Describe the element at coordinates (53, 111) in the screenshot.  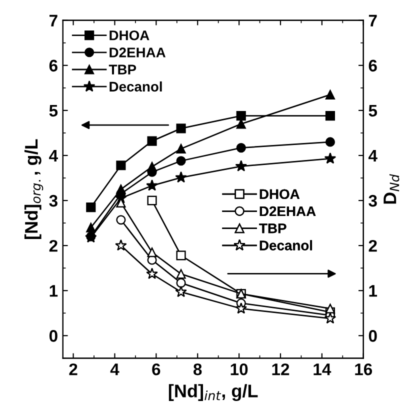
I see `y-tick-label: 5` at that location.